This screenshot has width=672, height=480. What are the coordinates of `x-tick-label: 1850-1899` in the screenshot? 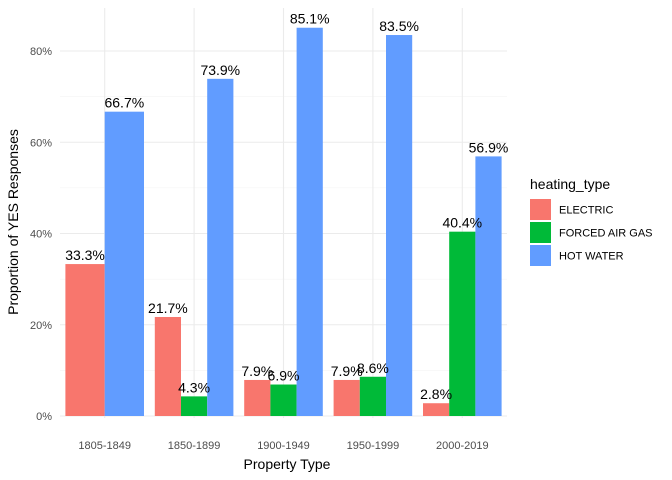 It's located at (194, 446).